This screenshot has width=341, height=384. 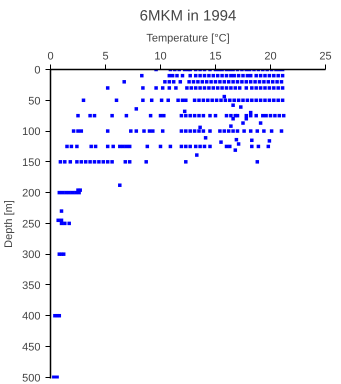 What do you see at coordinates (37, 70) in the screenshot?
I see `y-tick-label: 0` at bounding box center [37, 70].